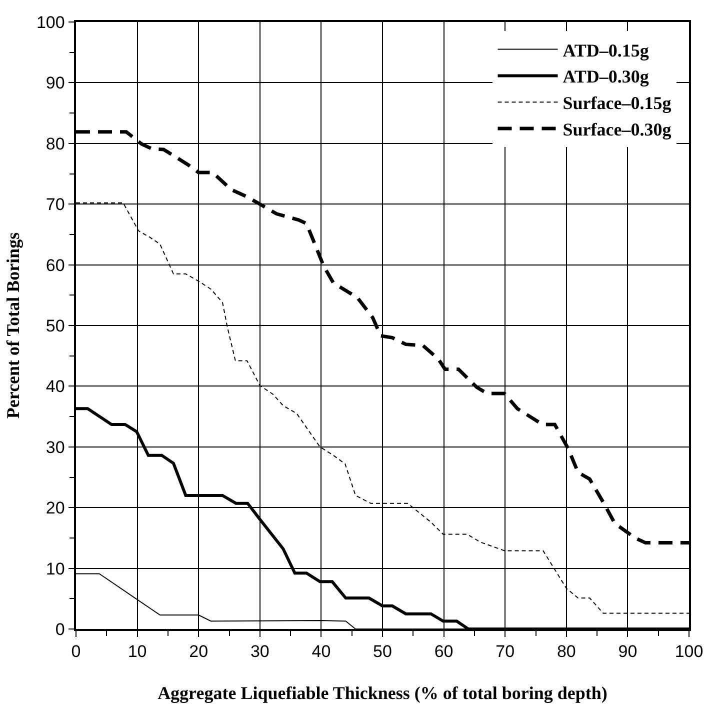  I want to click on y-tick-label: 40, so click(55, 386).